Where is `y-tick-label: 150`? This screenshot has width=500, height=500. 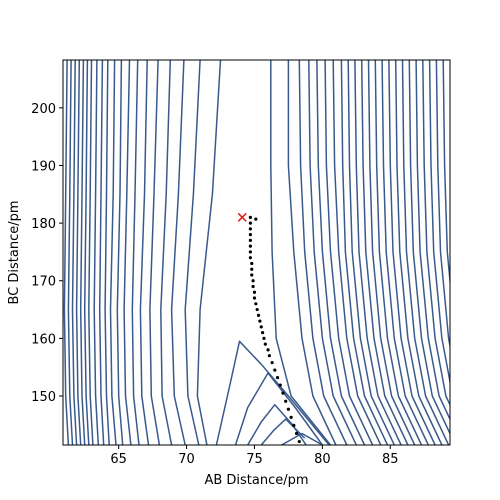 y-tick-label: 150 is located at coordinates (43, 397).